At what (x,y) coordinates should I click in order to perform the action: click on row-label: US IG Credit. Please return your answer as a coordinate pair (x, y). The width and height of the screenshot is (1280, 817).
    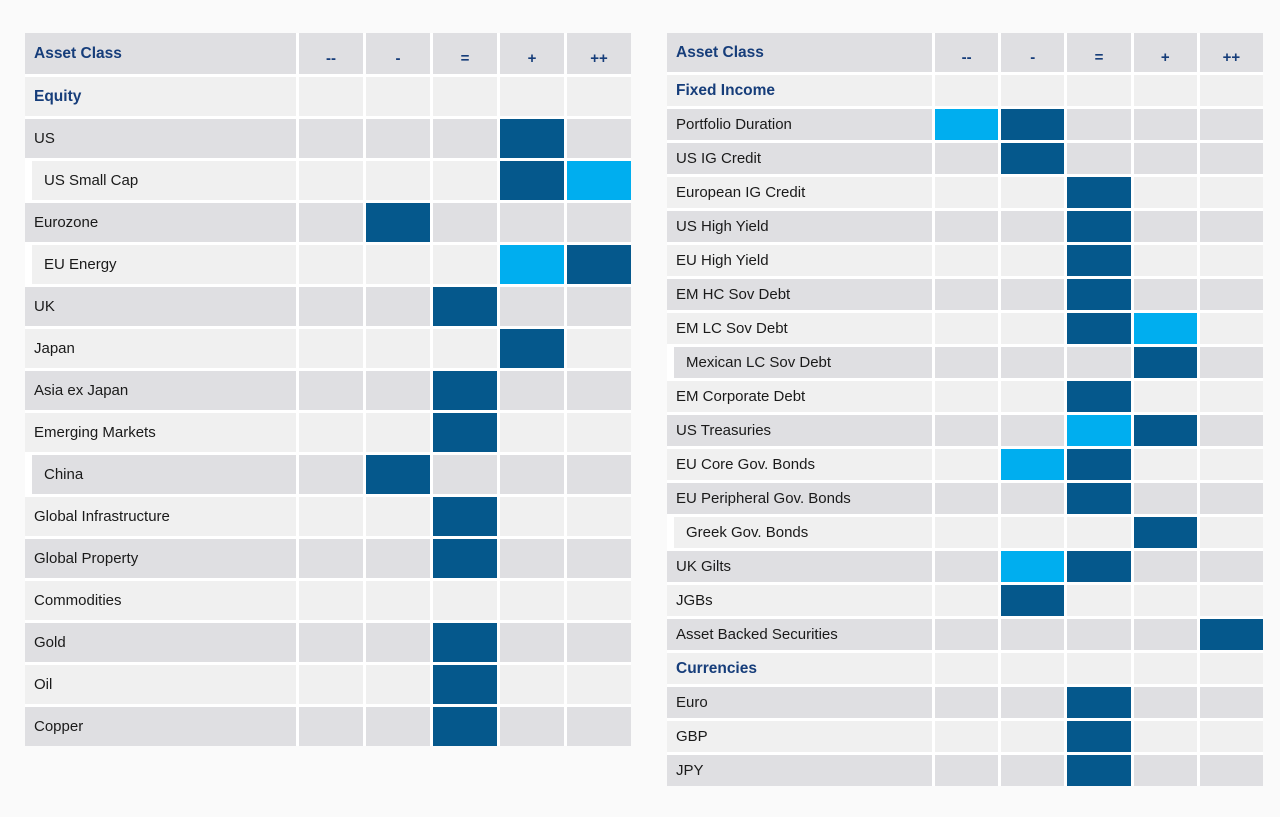
    Looking at the image, I should click on (799, 158).